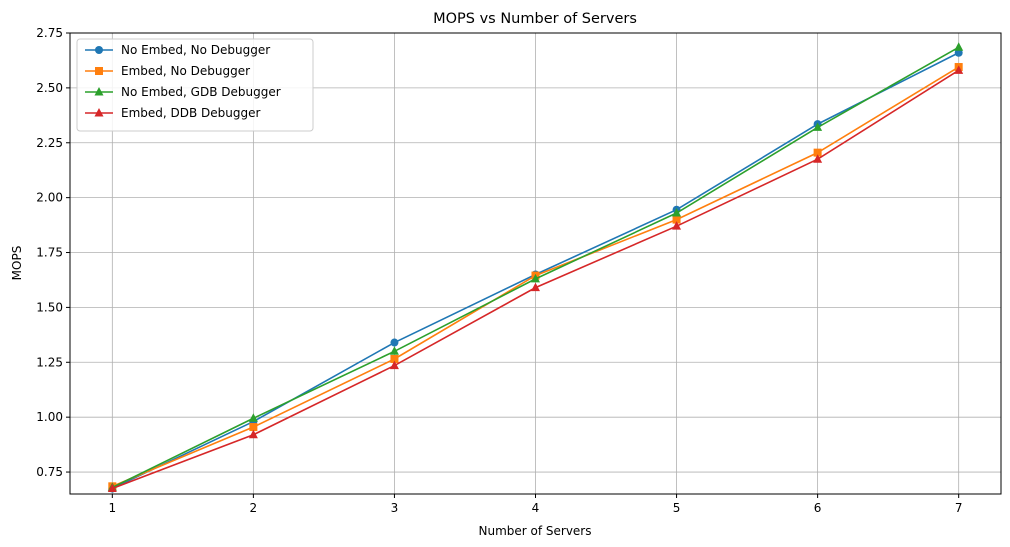  I want to click on y-tick-label: 1.00, so click(49, 417).